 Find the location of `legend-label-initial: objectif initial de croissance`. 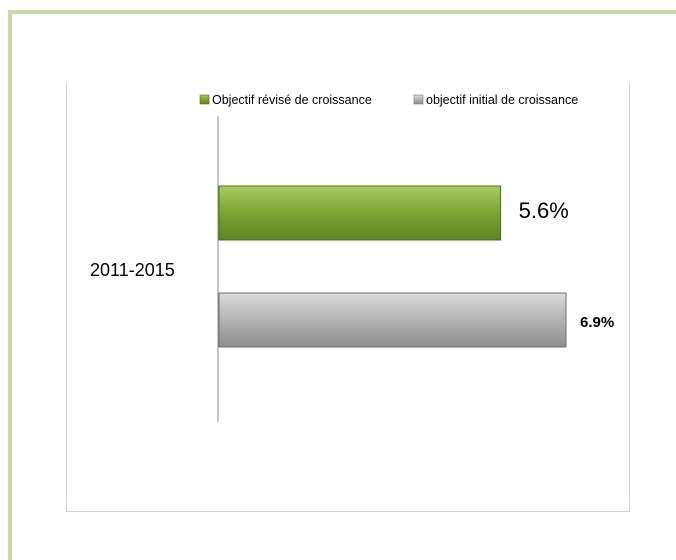

legend-label-initial: objectif initial de croissance is located at coordinates (502, 100).